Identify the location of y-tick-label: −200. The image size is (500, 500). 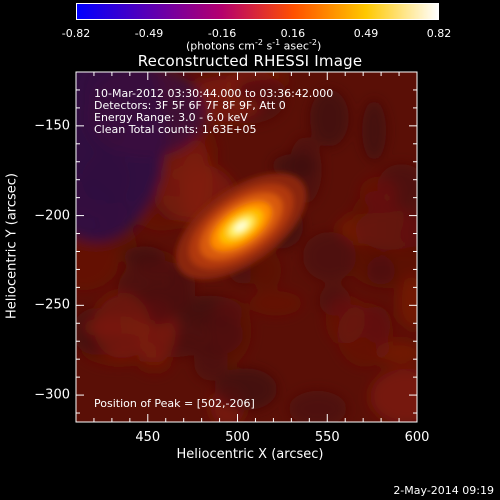
(52, 216).